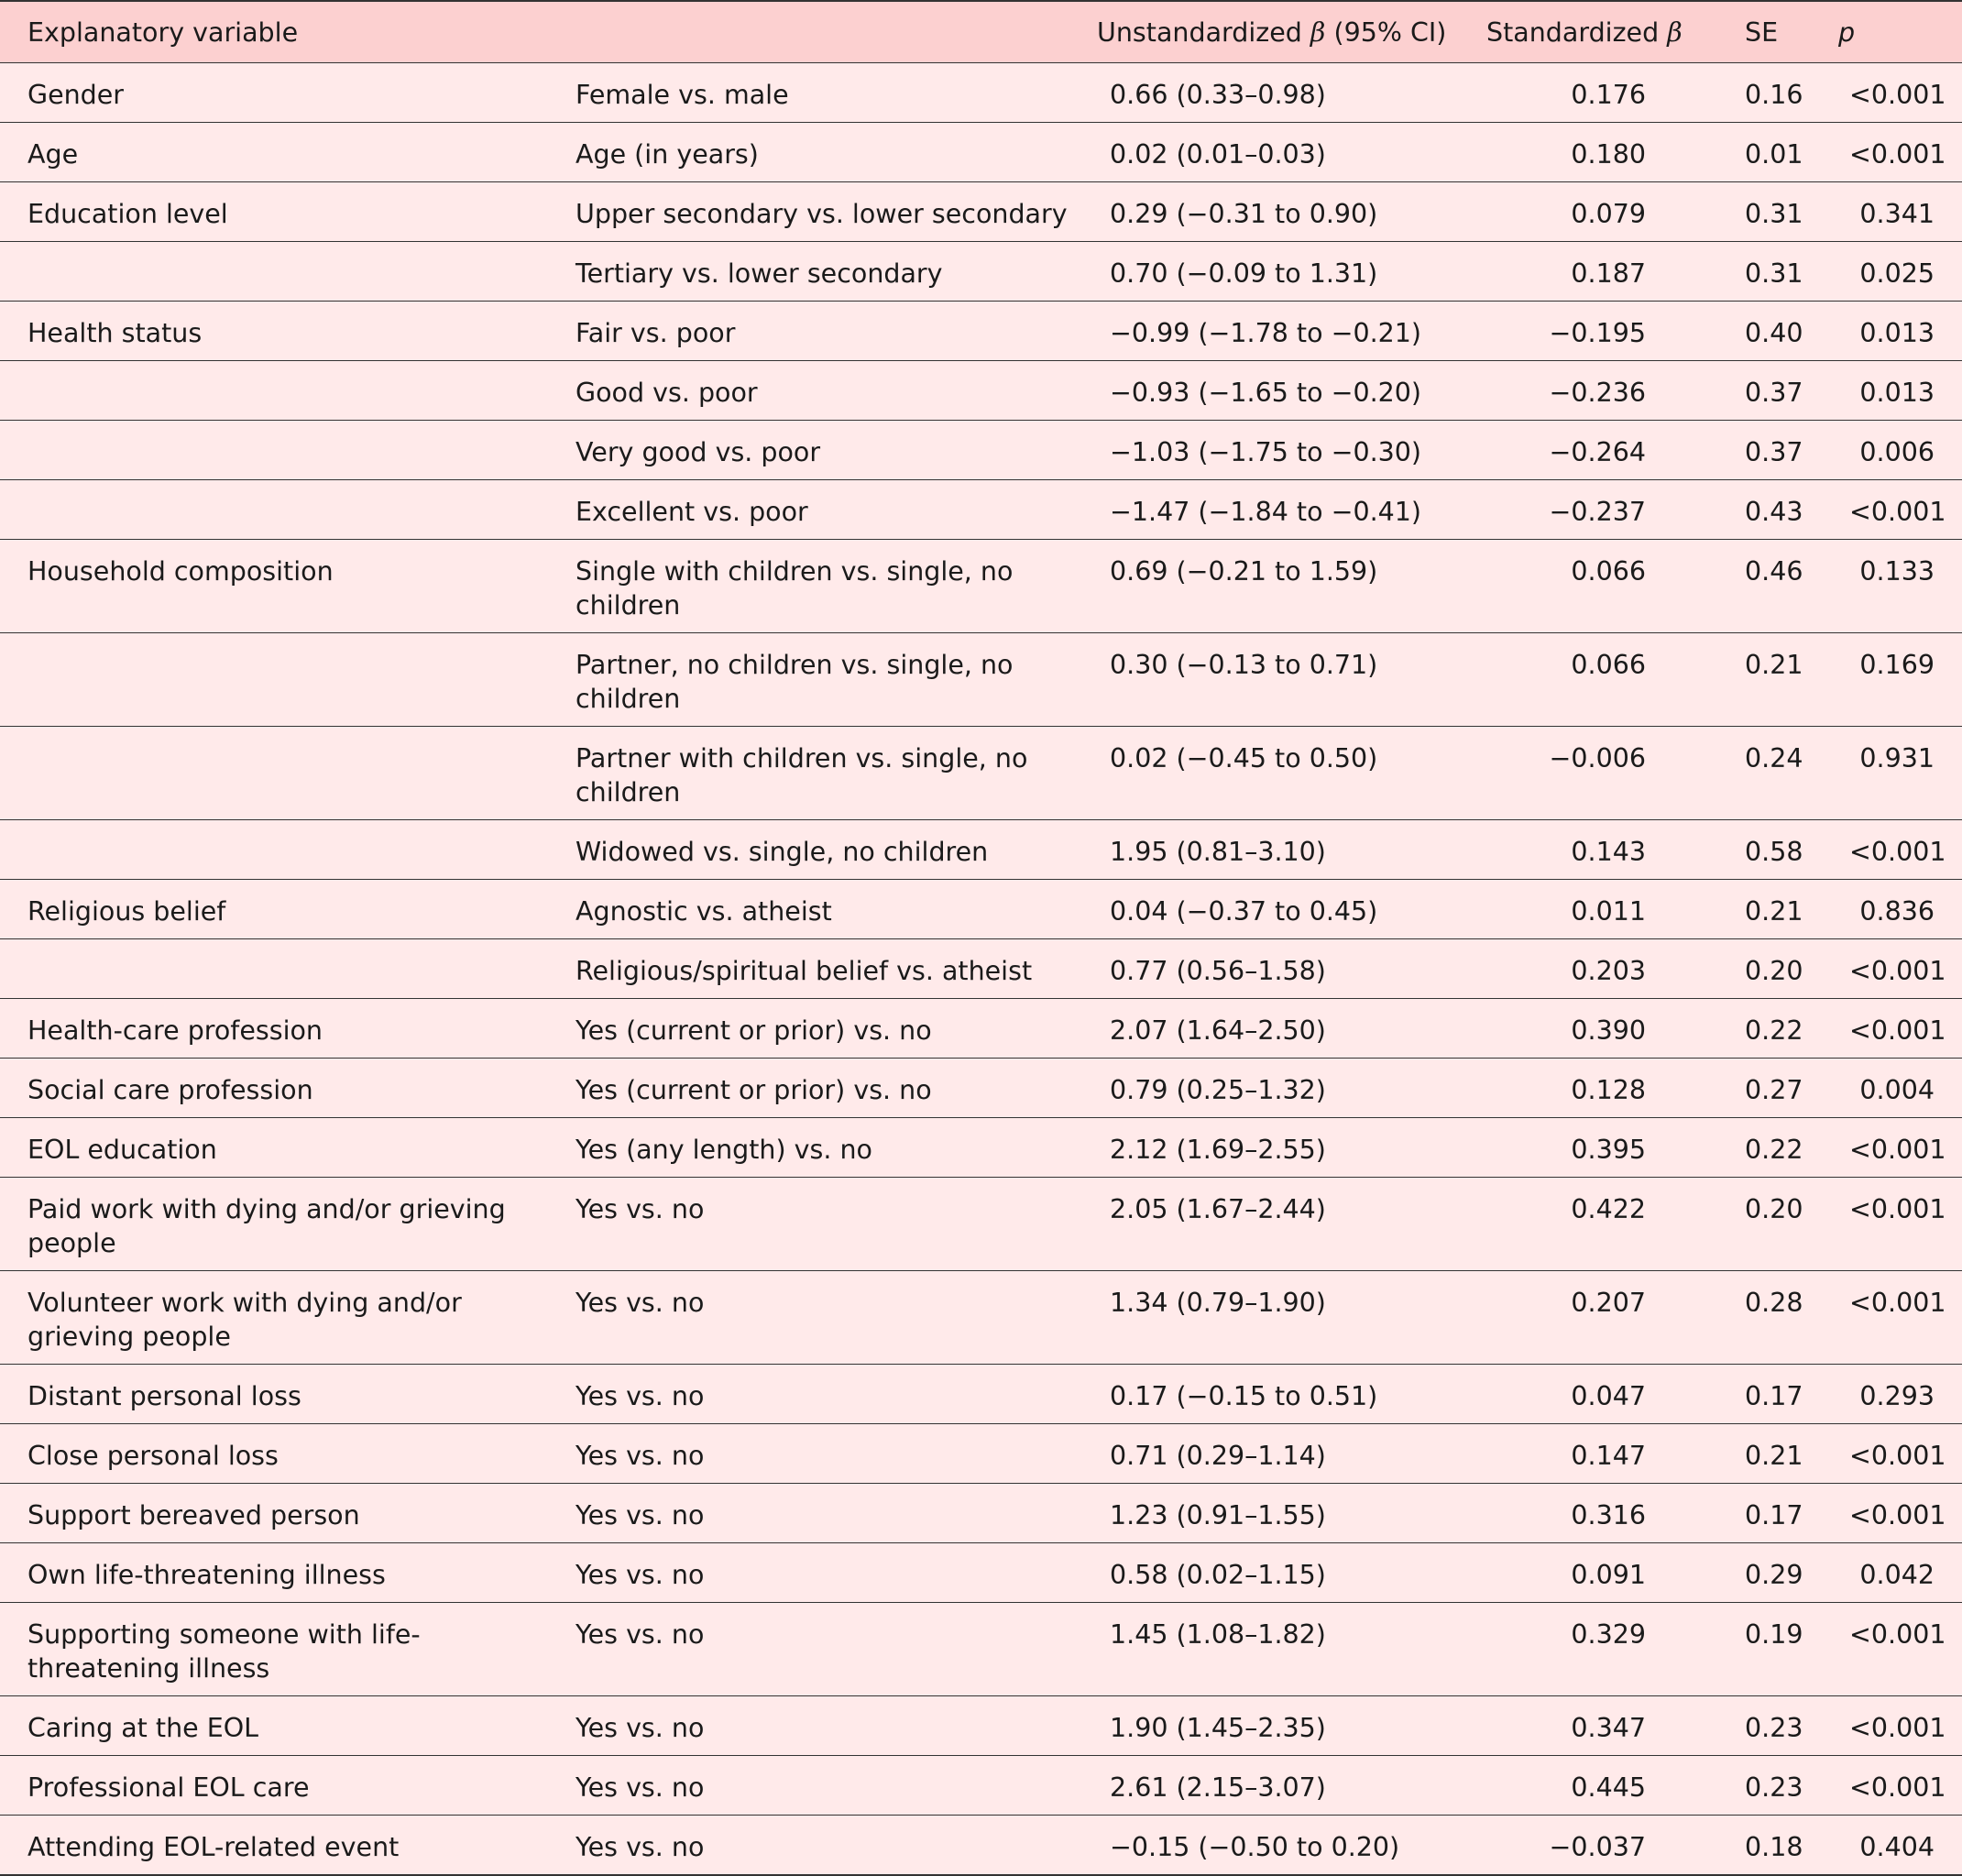 This screenshot has height=1876, width=1962. I want to click on cell-standardized-beta: 0.347, so click(1608, 1728).